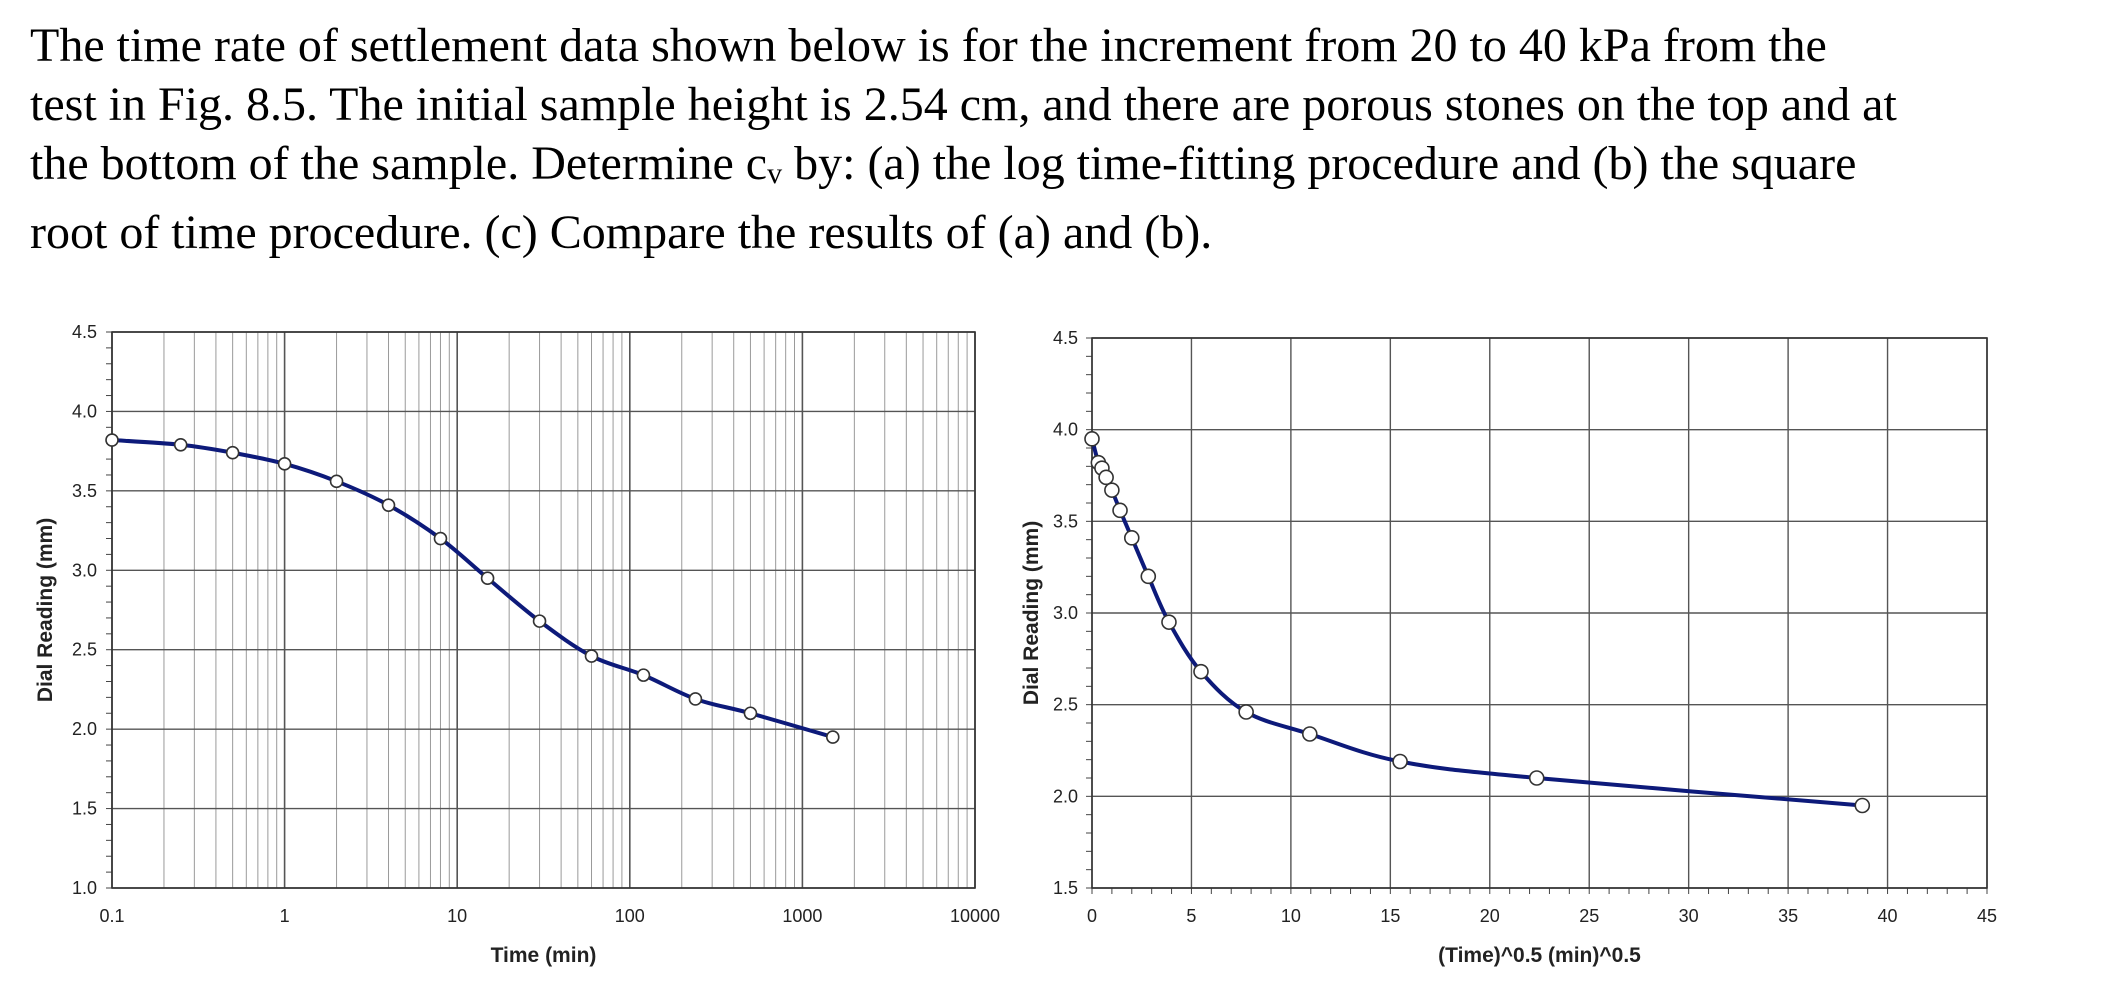 This screenshot has height=991, width=2114. Describe the element at coordinates (775, 173) in the screenshot. I see `cv-subscript: v` at that location.